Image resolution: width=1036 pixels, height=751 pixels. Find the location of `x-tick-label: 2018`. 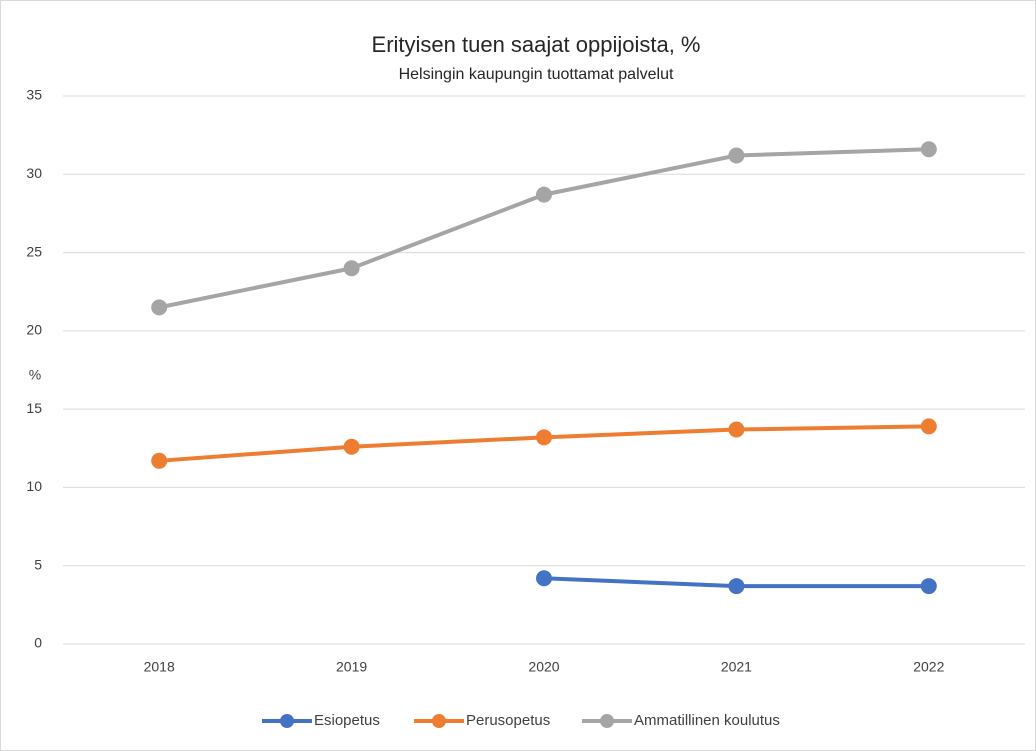

x-tick-label: 2018 is located at coordinates (159, 667).